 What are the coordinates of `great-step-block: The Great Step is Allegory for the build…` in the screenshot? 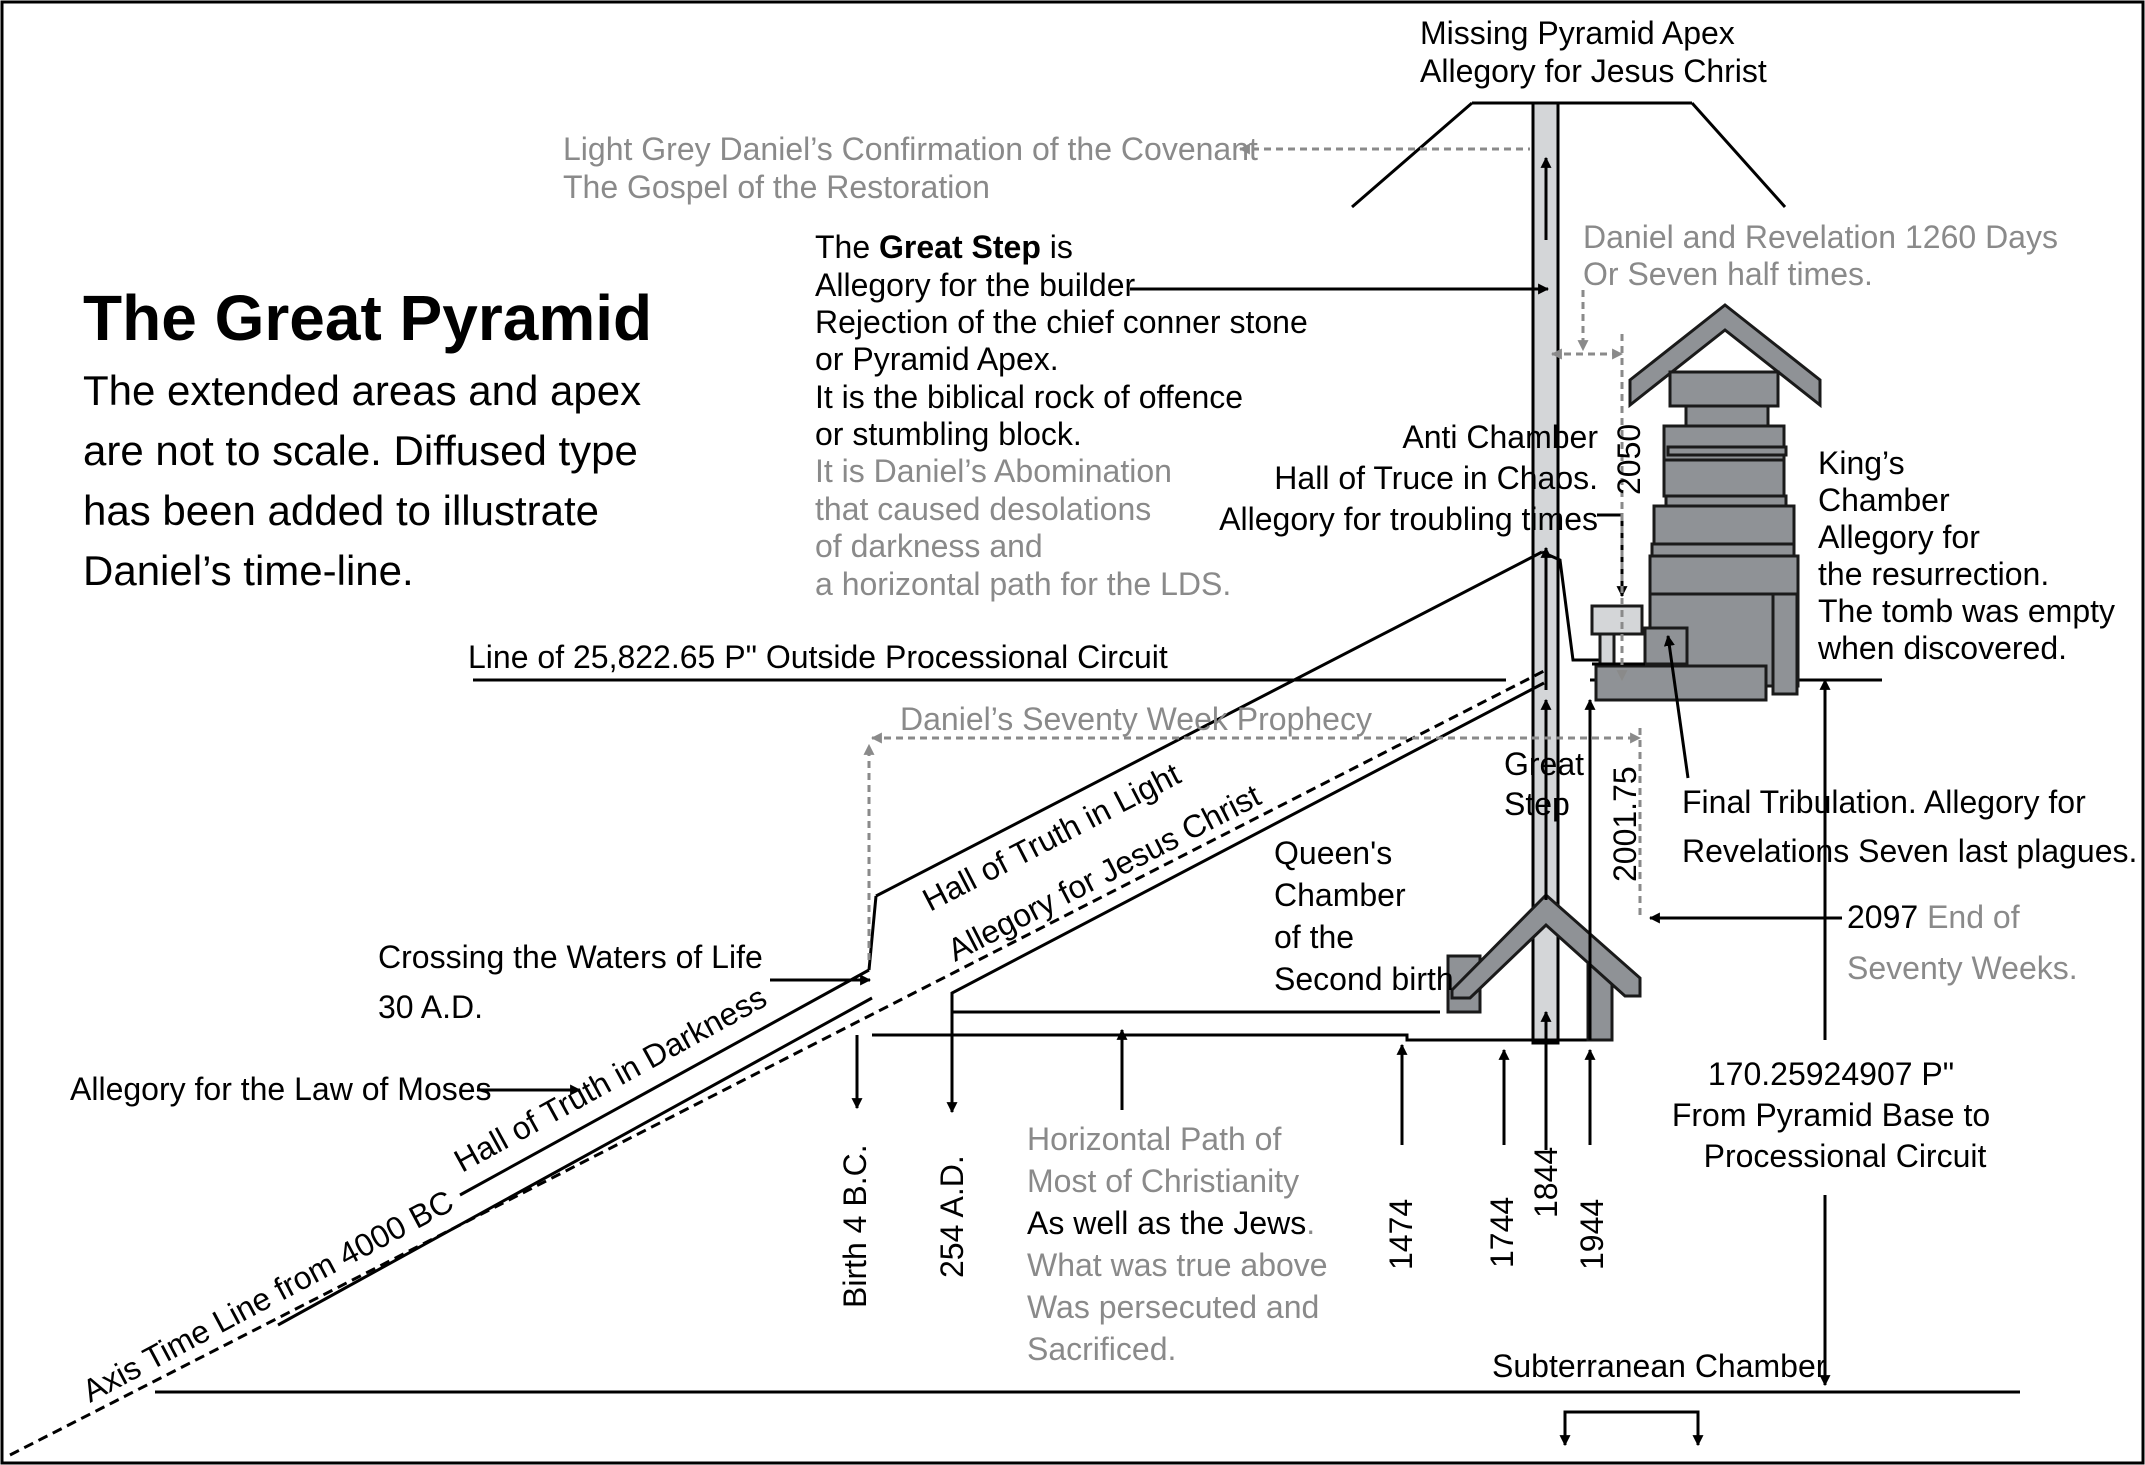 It's located at (1061, 415).